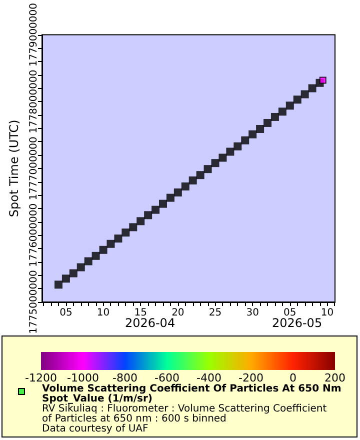  Describe the element at coordinates (251, 378) in the screenshot. I see `color-bar-label: -200` at that location.